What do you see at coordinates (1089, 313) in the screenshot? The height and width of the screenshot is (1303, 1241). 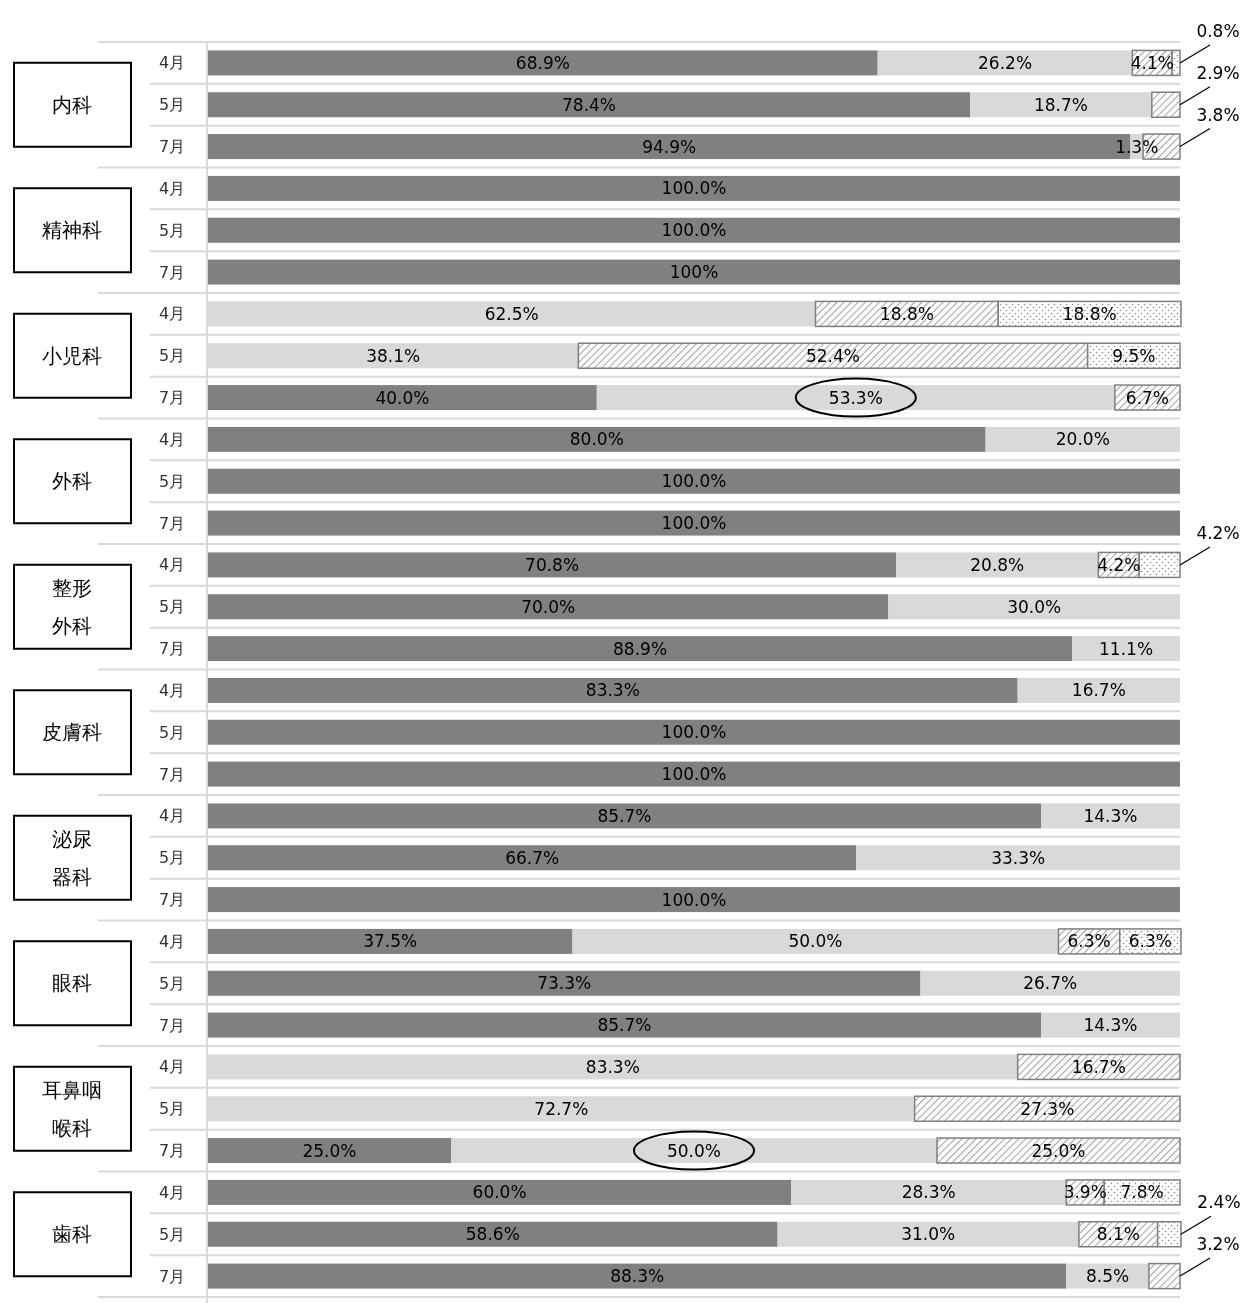 I see `data-label: 18.8%` at bounding box center [1089, 313].